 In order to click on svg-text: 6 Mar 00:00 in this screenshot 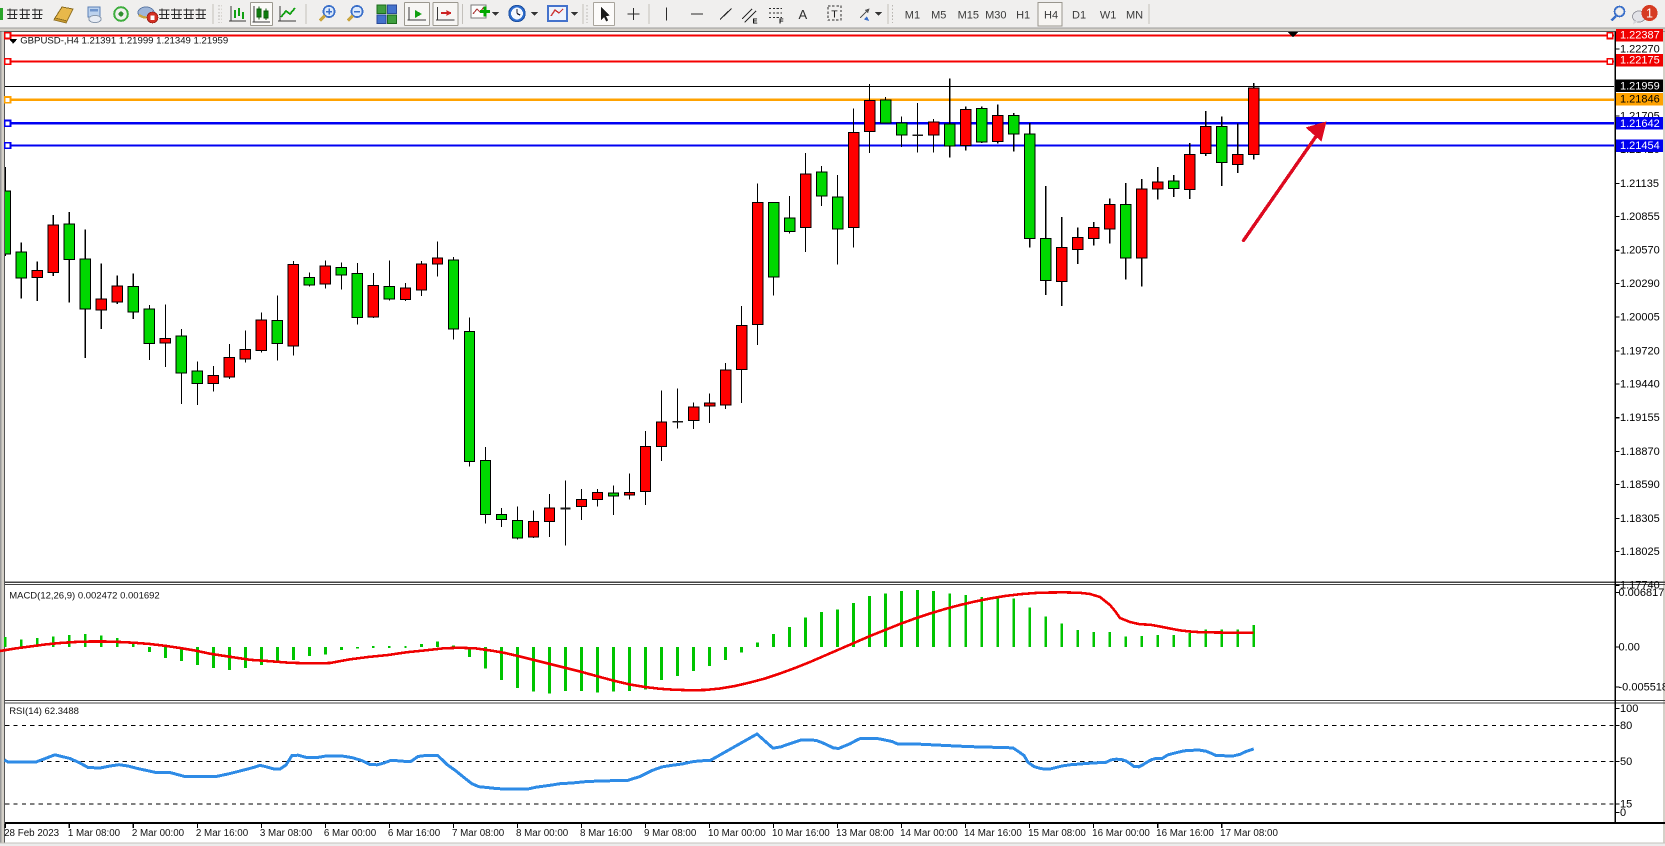, I will do `click(350, 833)`.